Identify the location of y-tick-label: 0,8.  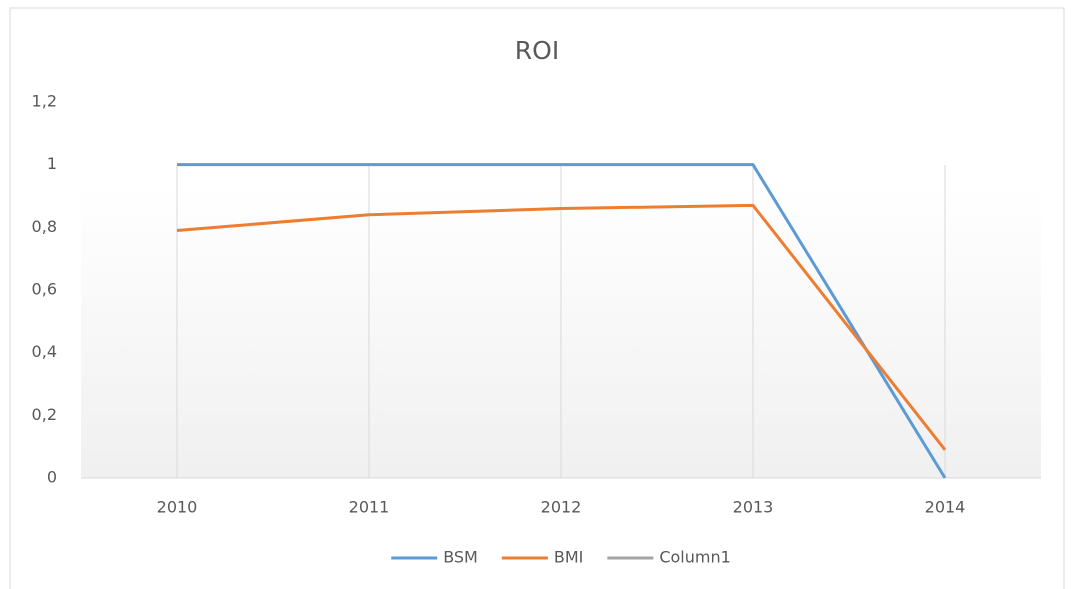
(44, 226).